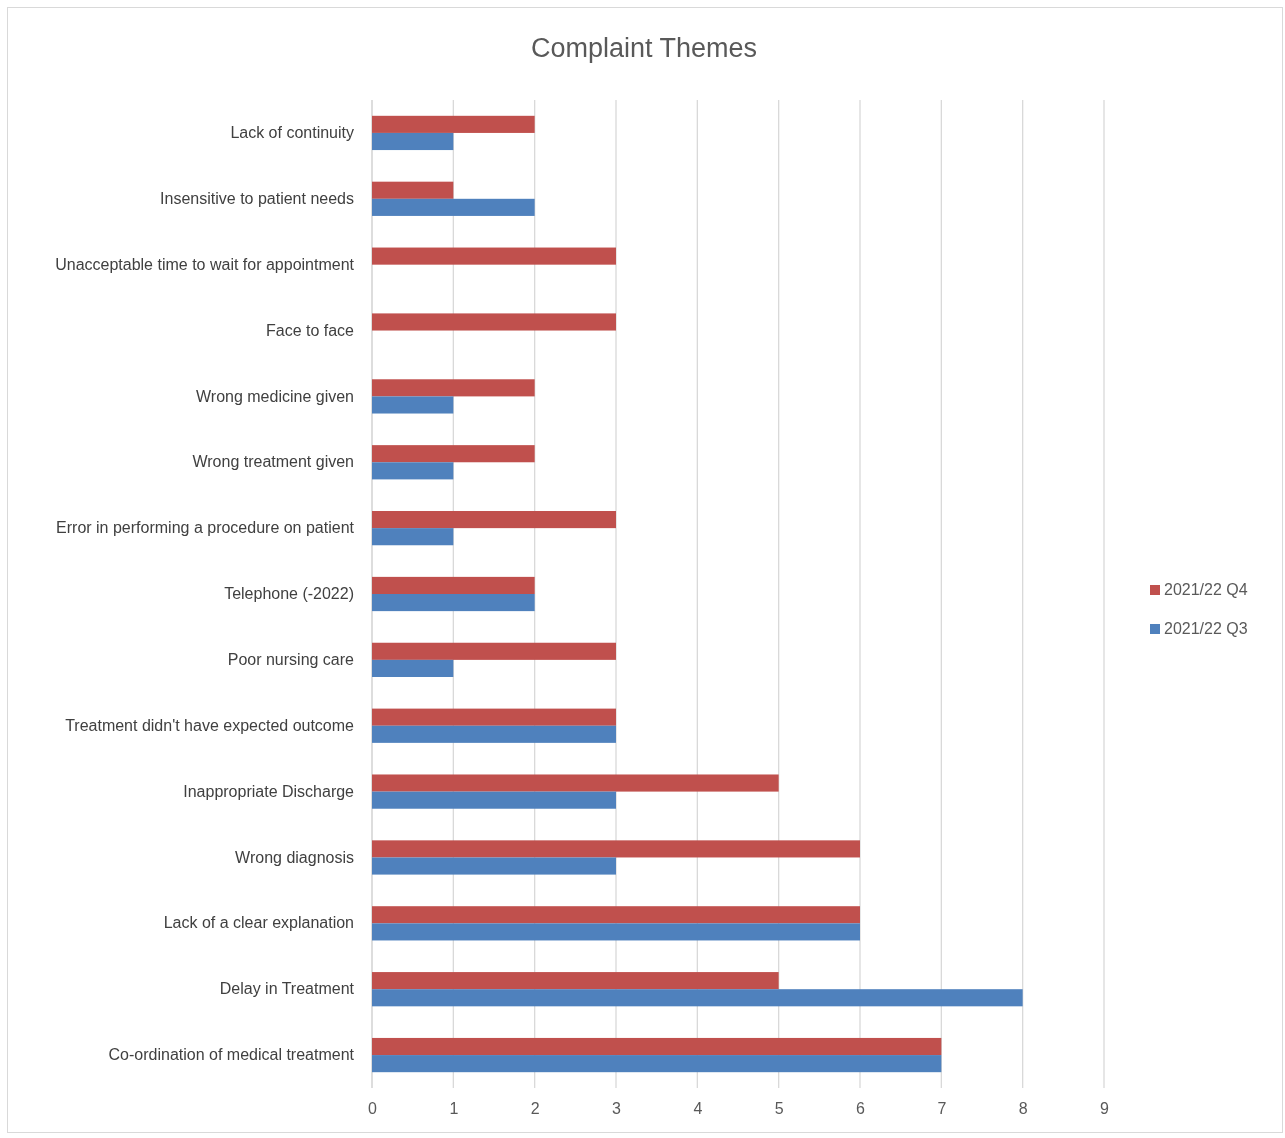  Describe the element at coordinates (205, 528) in the screenshot. I see `y-tick-label: Error in performing a procedure on patient` at that location.